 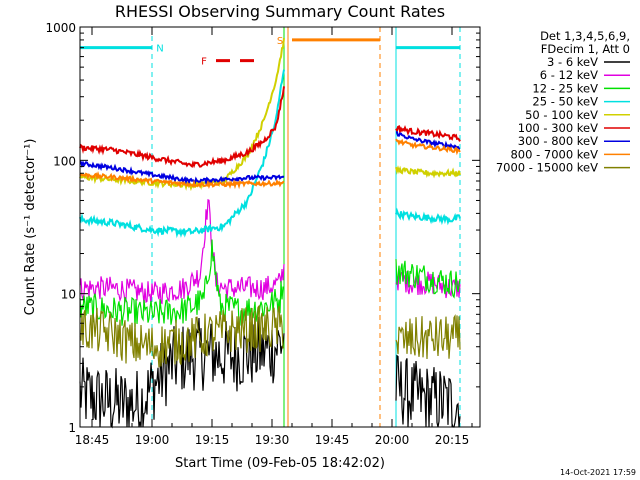 What do you see at coordinates (558, 141) in the screenshot?
I see `legend-label-300-800-kev: 300 - 800 keV` at bounding box center [558, 141].